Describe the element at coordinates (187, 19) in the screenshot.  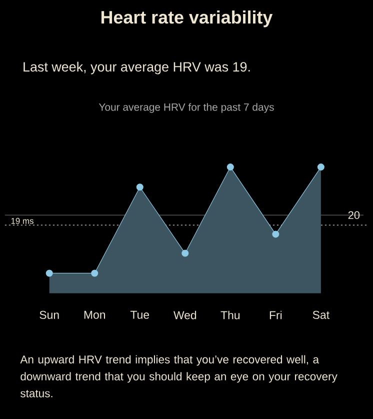
I see `chart-title: Heart rate variability` at that location.